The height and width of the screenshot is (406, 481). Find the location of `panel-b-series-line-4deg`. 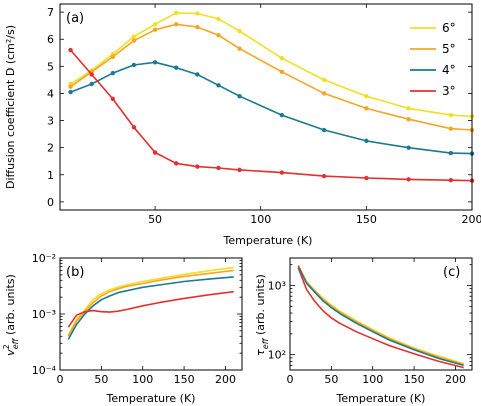

panel-b-series-line-4deg is located at coordinates (150, 308).